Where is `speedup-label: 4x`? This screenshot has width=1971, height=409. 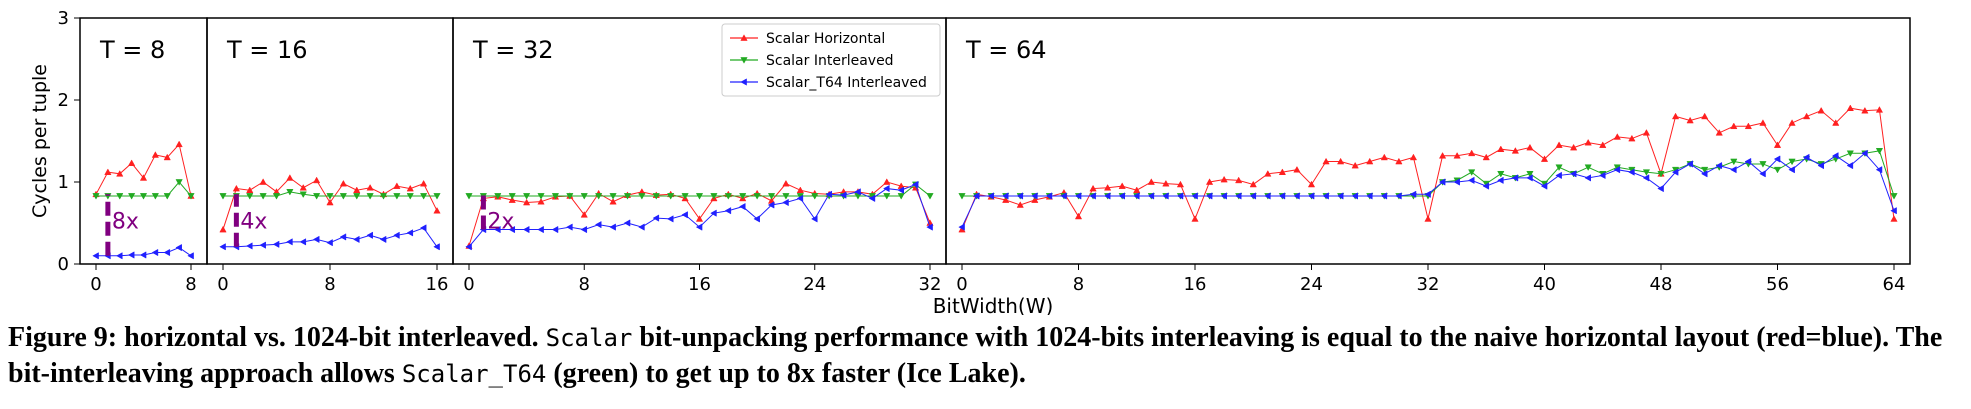
speedup-label: 4x is located at coordinates (253, 221).